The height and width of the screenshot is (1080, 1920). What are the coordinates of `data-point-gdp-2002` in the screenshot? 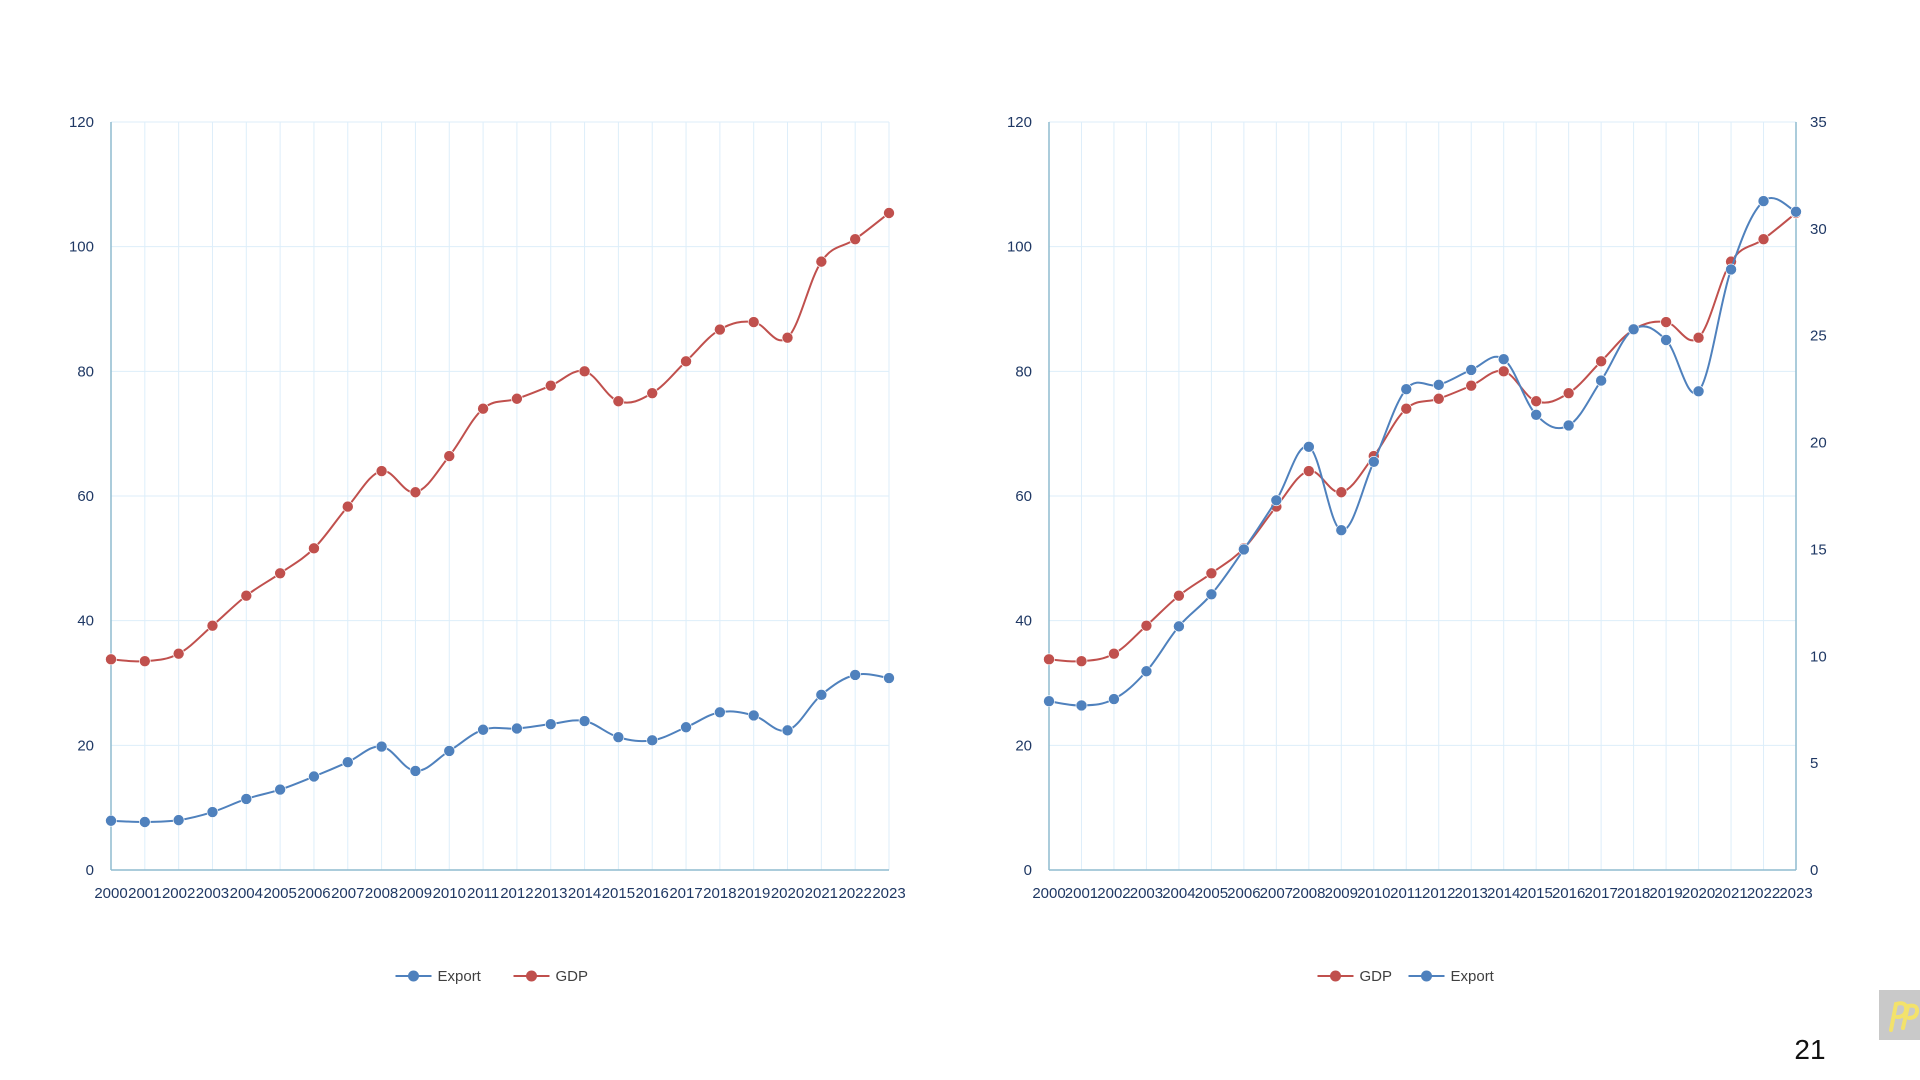 It's located at (178, 653).